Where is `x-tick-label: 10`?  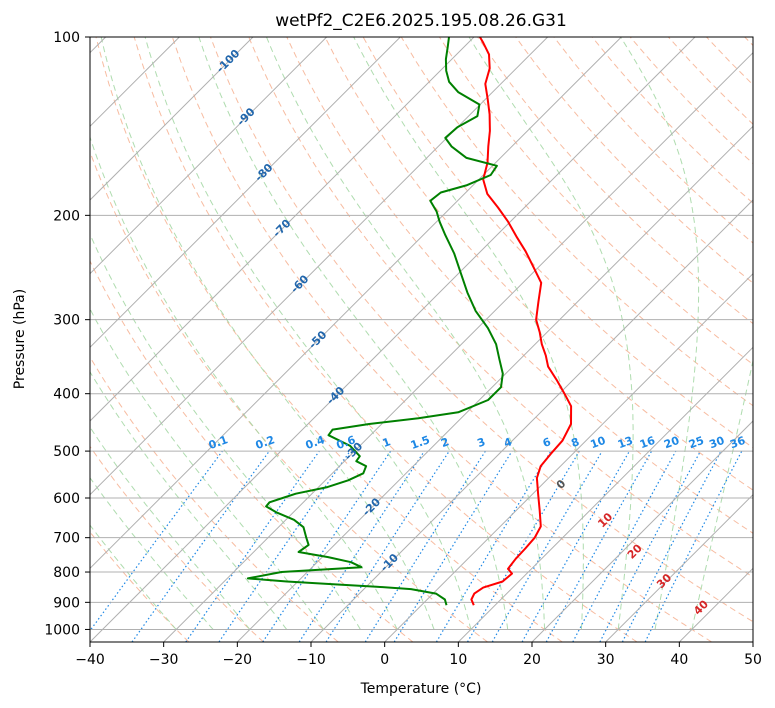
x-tick-label: 10 is located at coordinates (458, 660).